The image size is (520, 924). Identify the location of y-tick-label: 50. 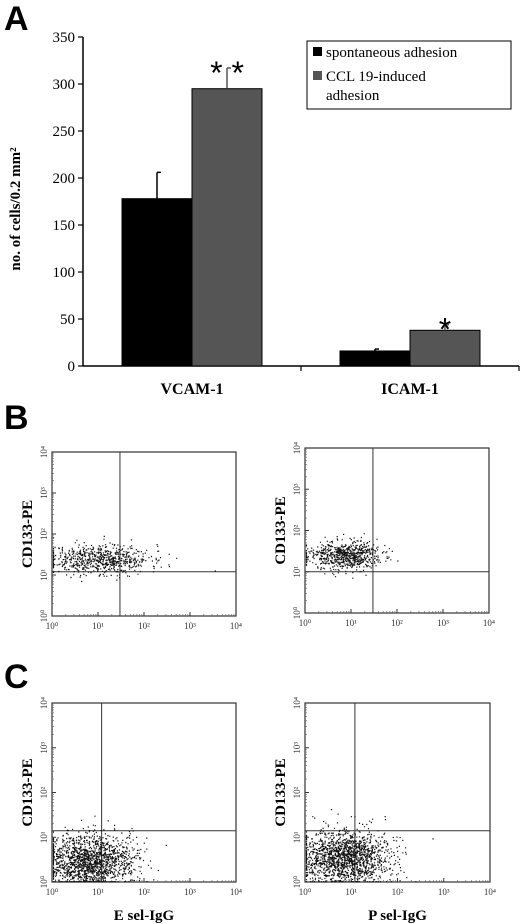
(67, 320).